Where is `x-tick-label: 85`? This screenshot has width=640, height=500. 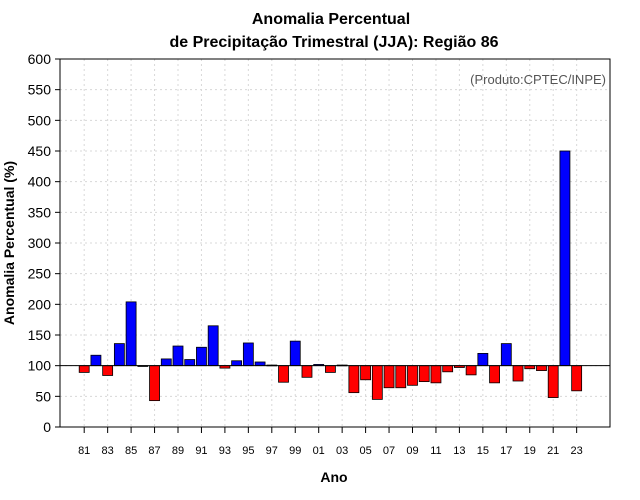 x-tick-label: 85 is located at coordinates (131, 451).